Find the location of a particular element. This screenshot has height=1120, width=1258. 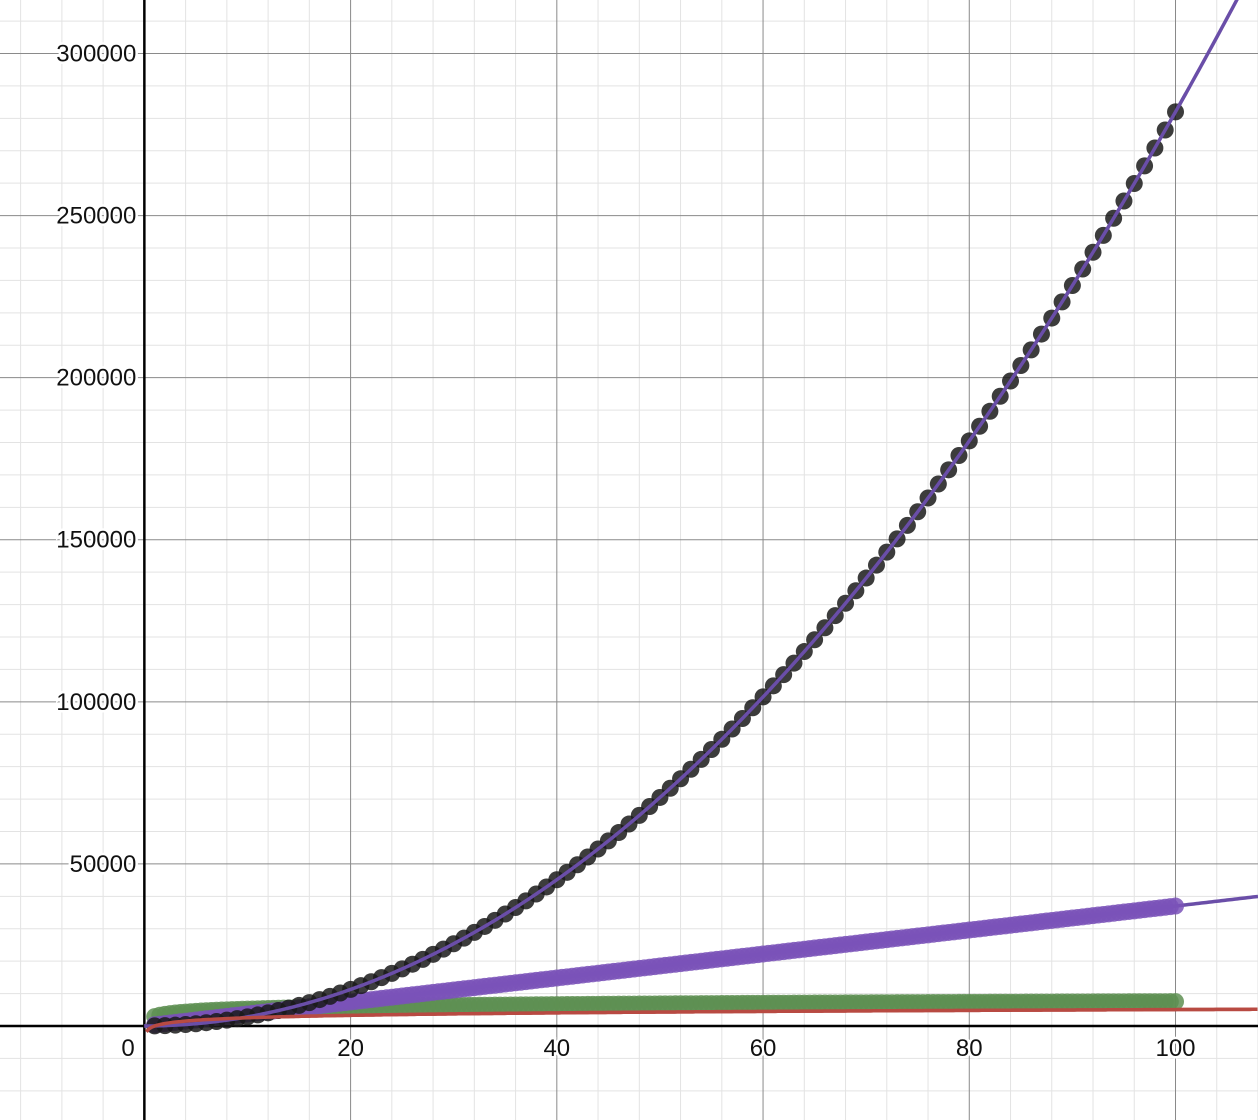

log-fit-curve-overlay is located at coordinates (701, 1020).